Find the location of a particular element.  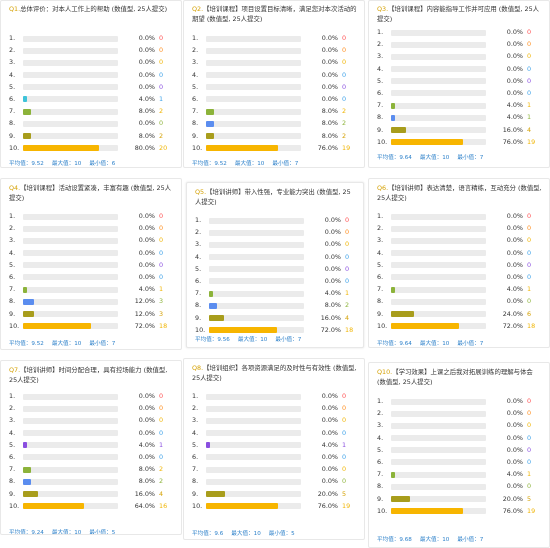

question-text: 【学习效果】上课之后我对拓展训练的理解与体会 (数值型, 25人提交) is located at coordinates (455, 377).